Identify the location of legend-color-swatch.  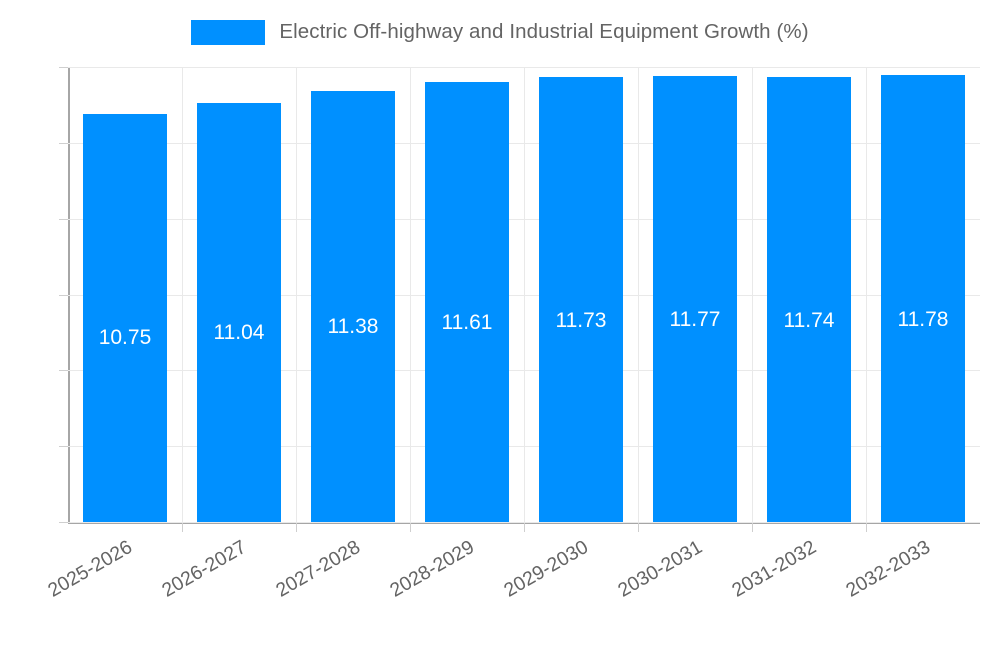
(228, 32).